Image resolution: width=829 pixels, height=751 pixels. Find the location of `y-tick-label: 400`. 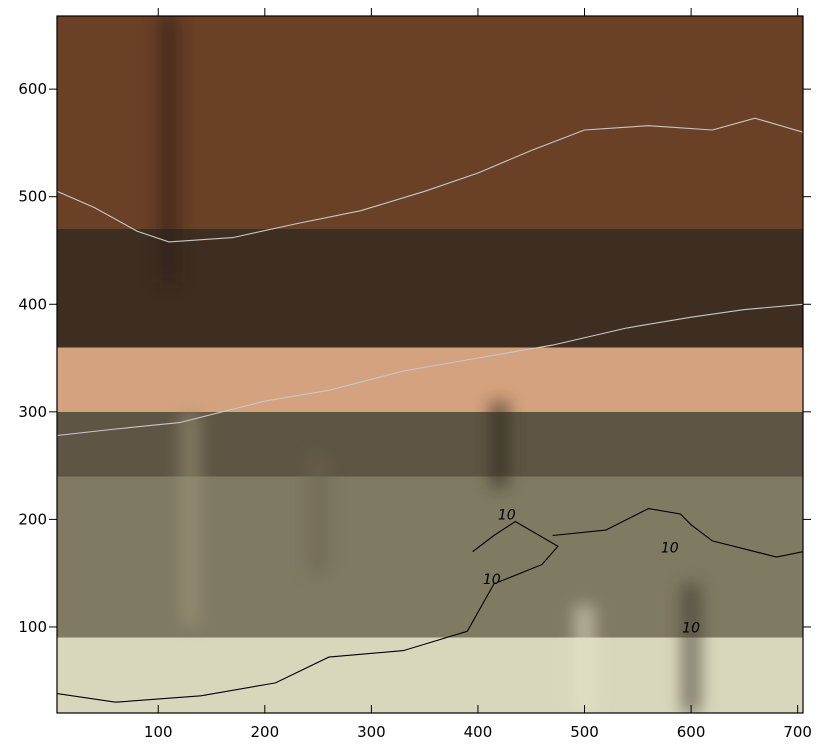

y-tick-label: 400 is located at coordinates (32, 304).